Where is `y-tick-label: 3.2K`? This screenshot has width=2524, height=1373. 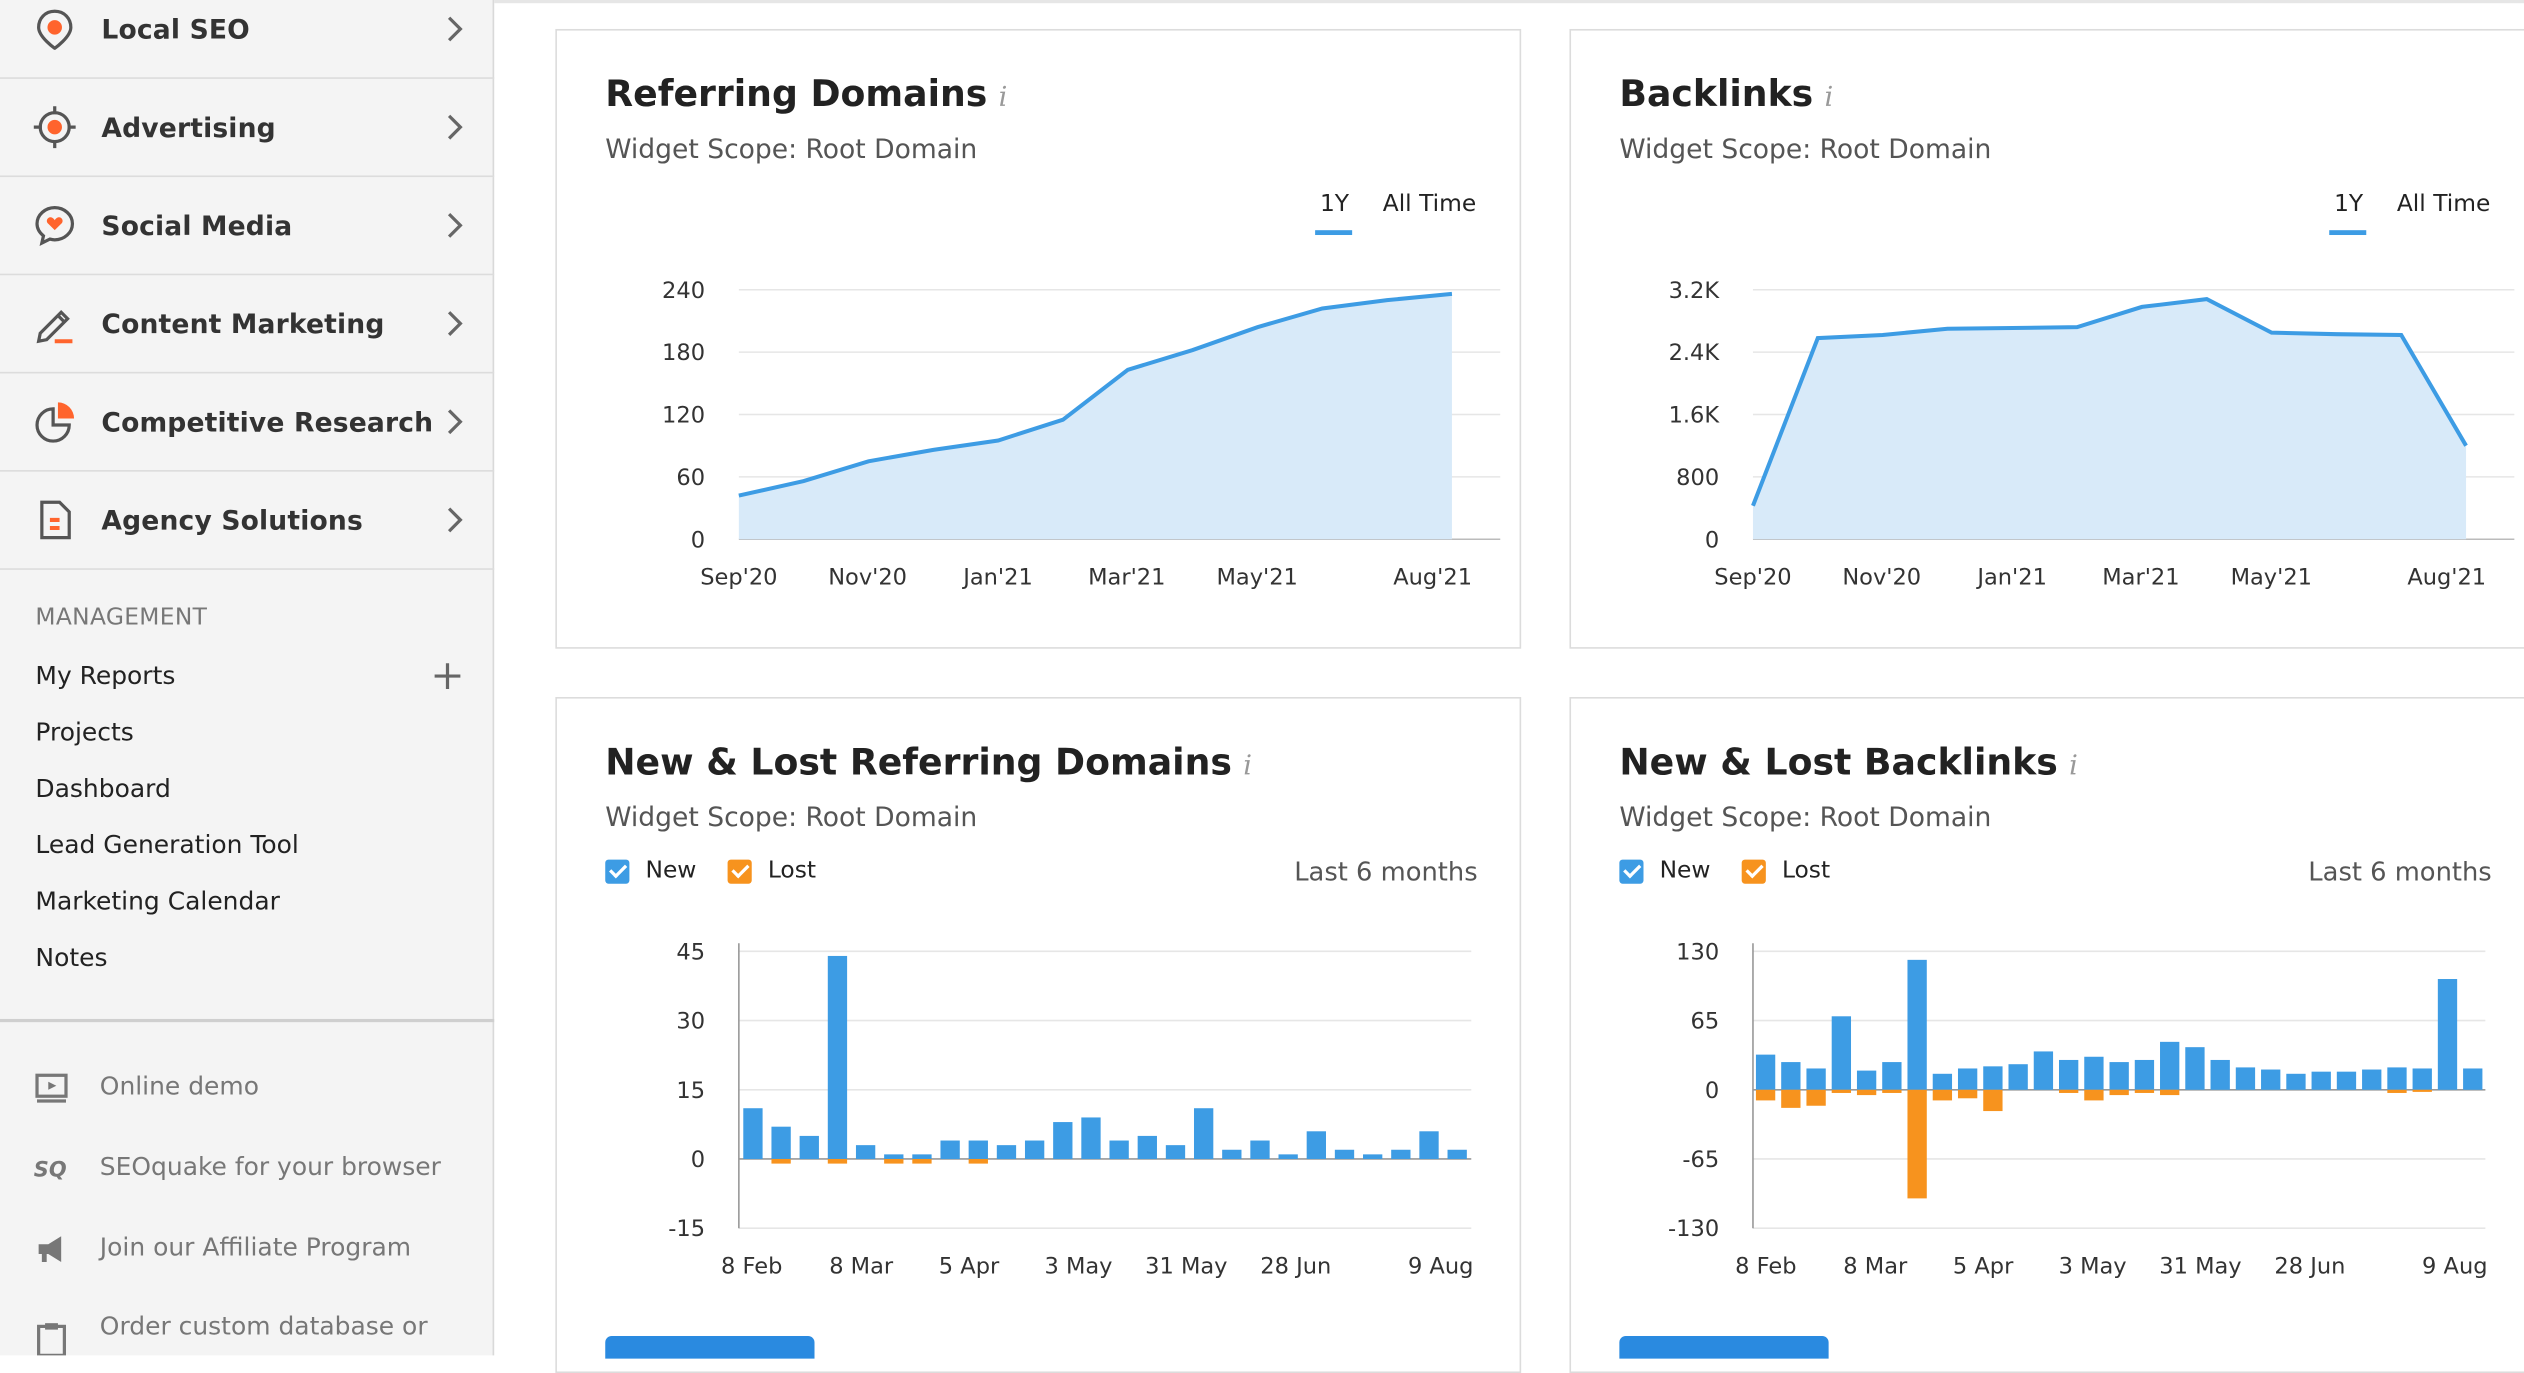
y-tick-label: 3.2K is located at coordinates (1695, 291).